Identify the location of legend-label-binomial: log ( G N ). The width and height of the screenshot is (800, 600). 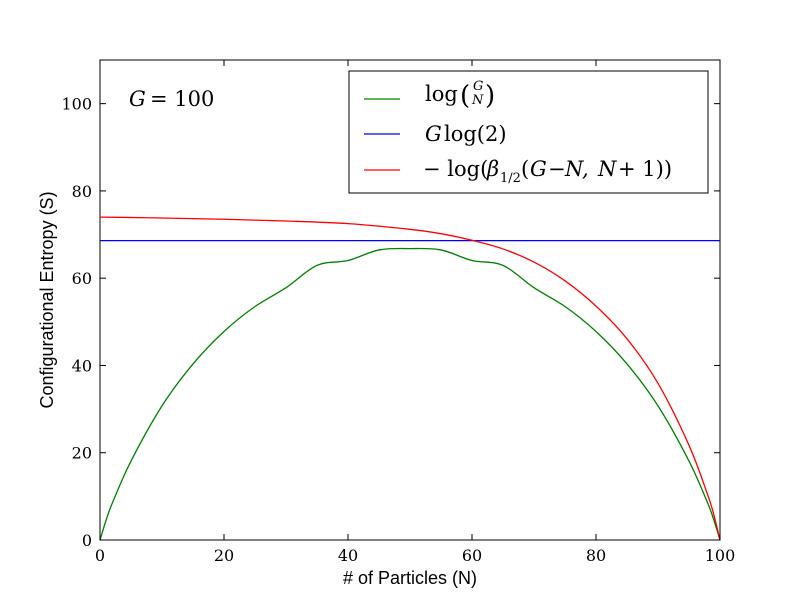
(460, 95).